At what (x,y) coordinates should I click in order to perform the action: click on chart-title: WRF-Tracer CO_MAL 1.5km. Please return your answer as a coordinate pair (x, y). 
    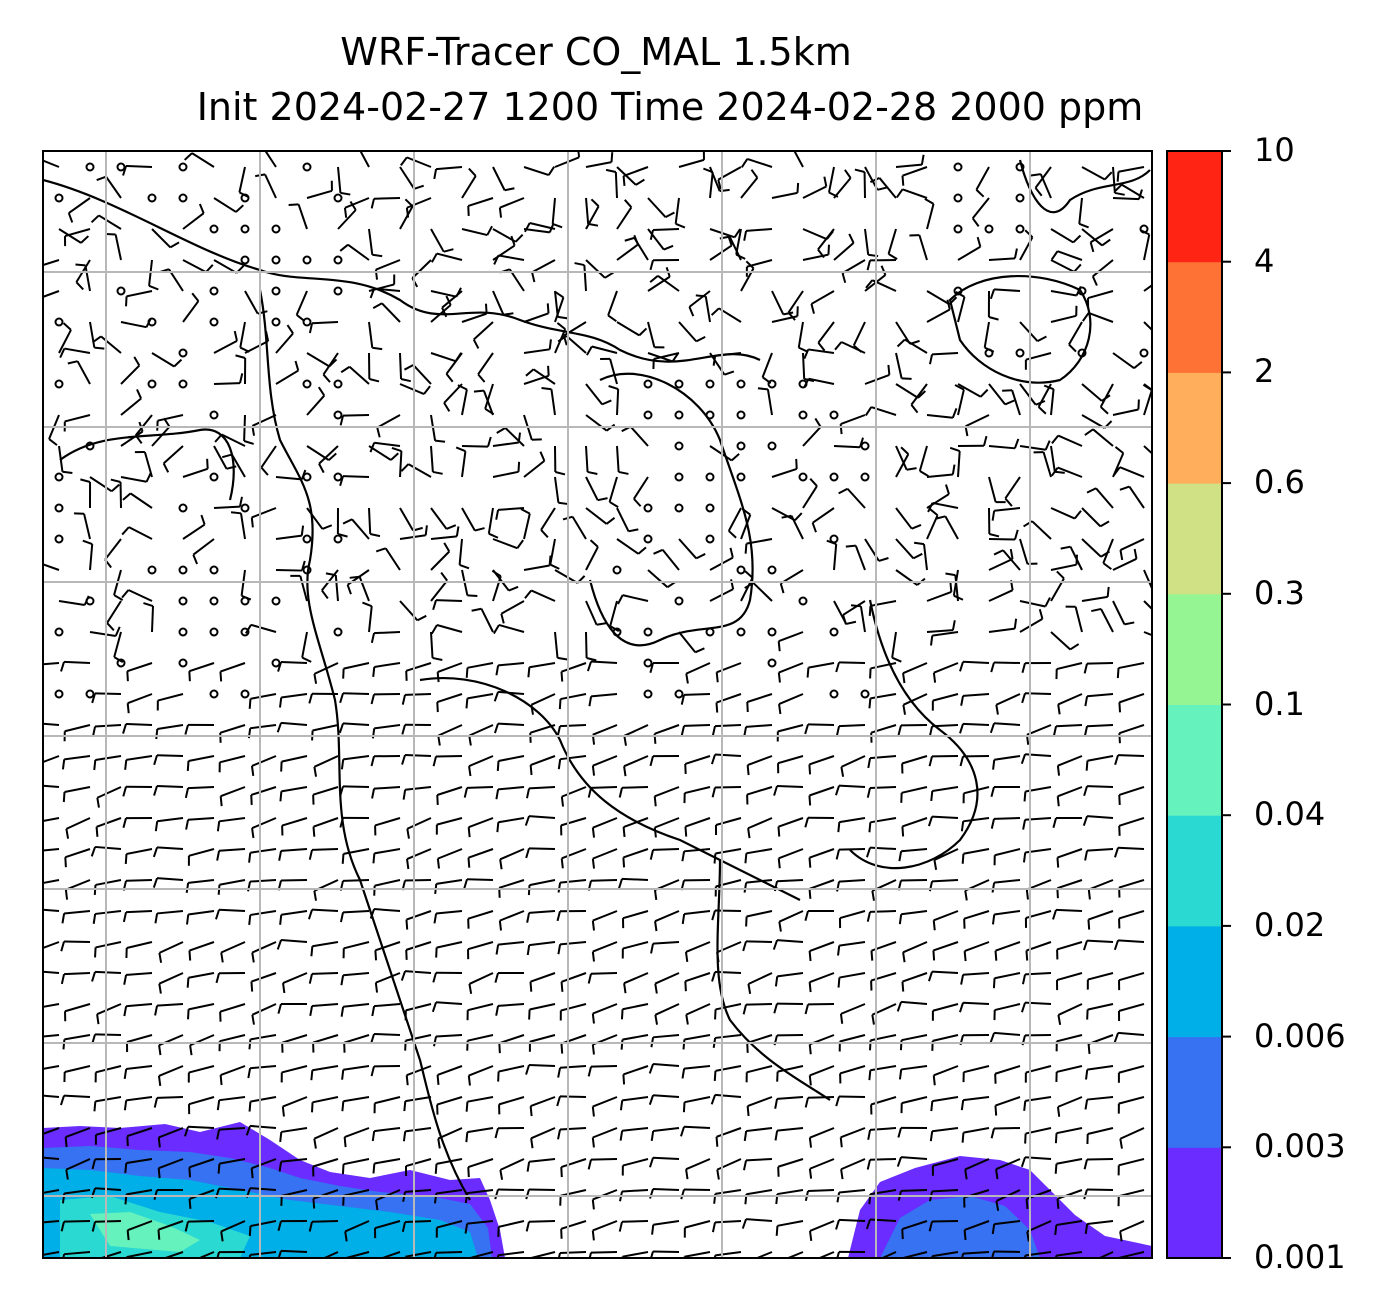
    Looking at the image, I should click on (596, 52).